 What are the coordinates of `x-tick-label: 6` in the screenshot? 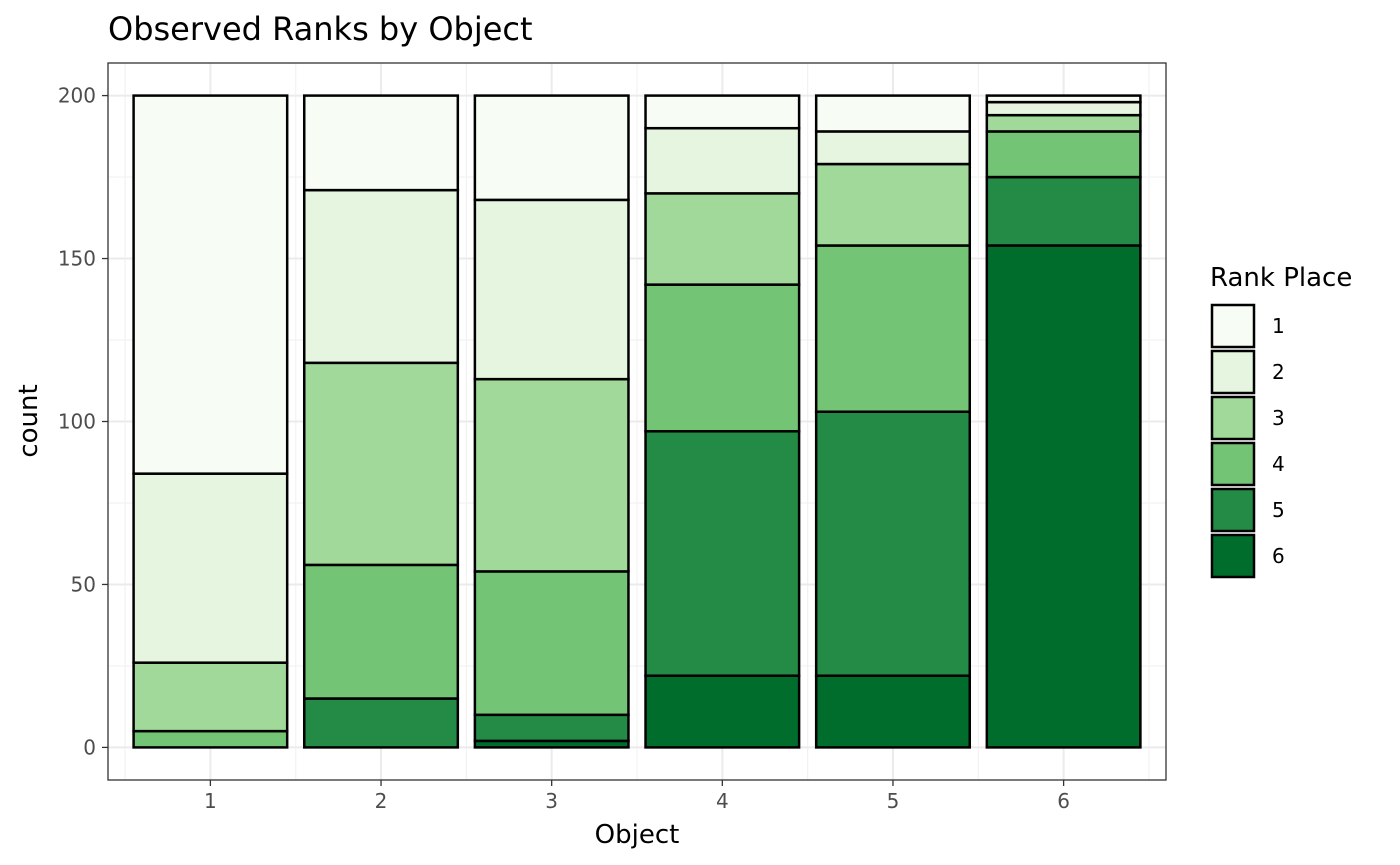 It's located at (1063, 801).